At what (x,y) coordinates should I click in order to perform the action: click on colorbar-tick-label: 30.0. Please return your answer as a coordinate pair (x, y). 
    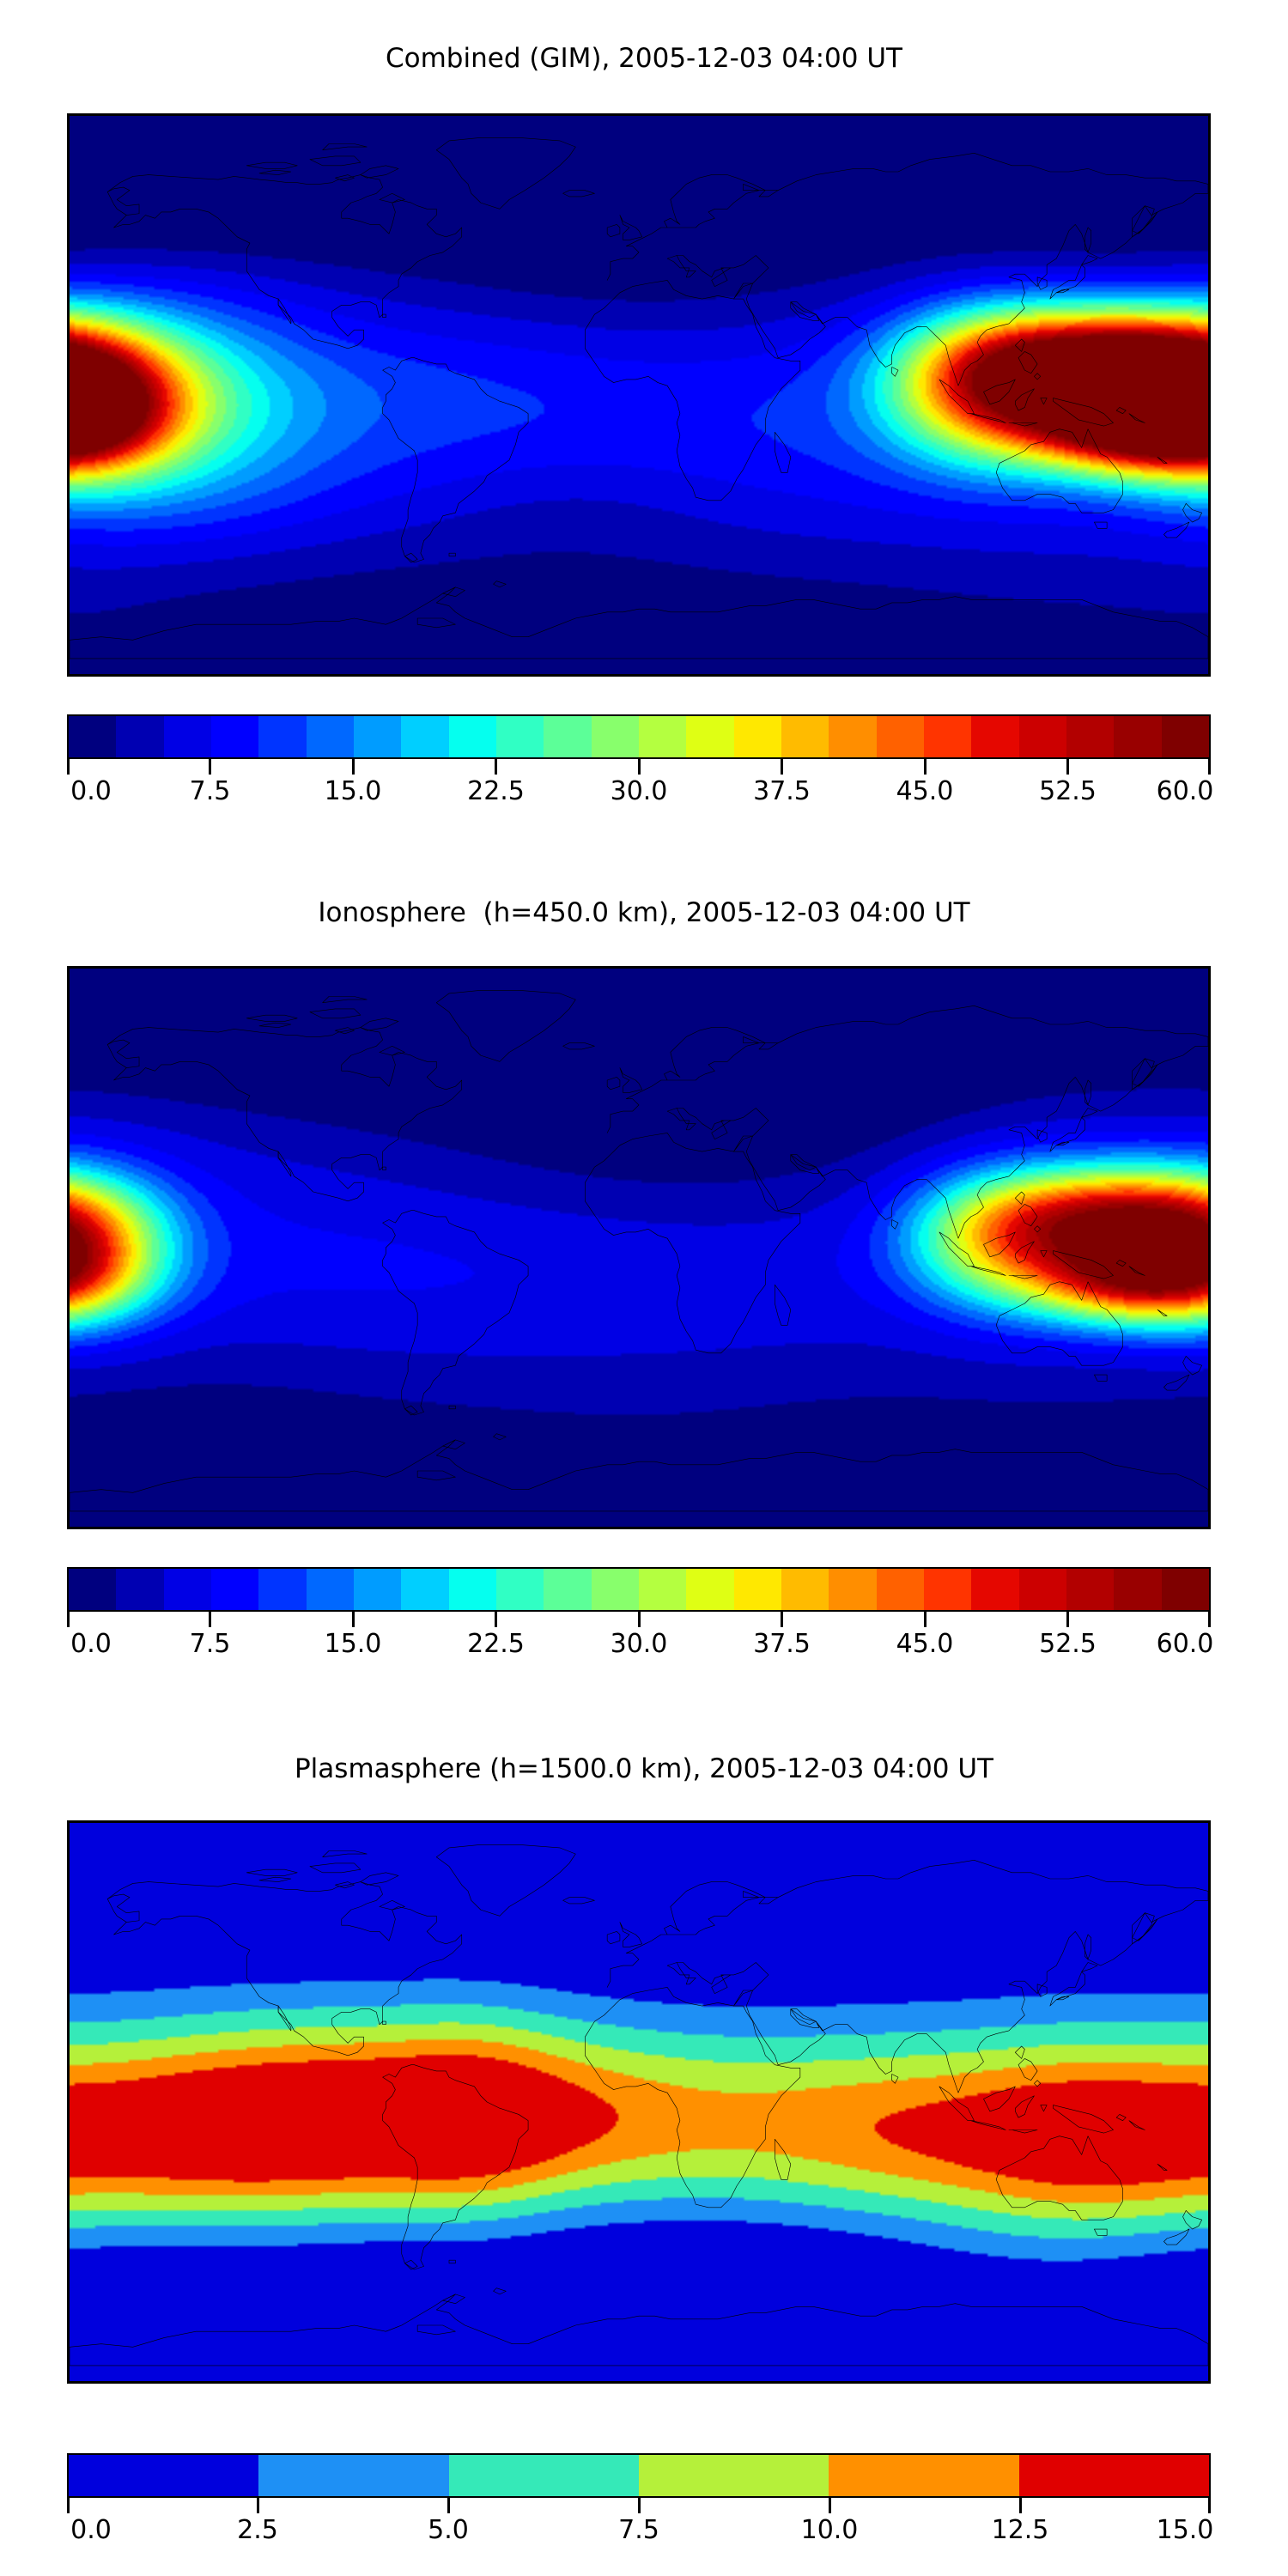
    Looking at the image, I should click on (639, 791).